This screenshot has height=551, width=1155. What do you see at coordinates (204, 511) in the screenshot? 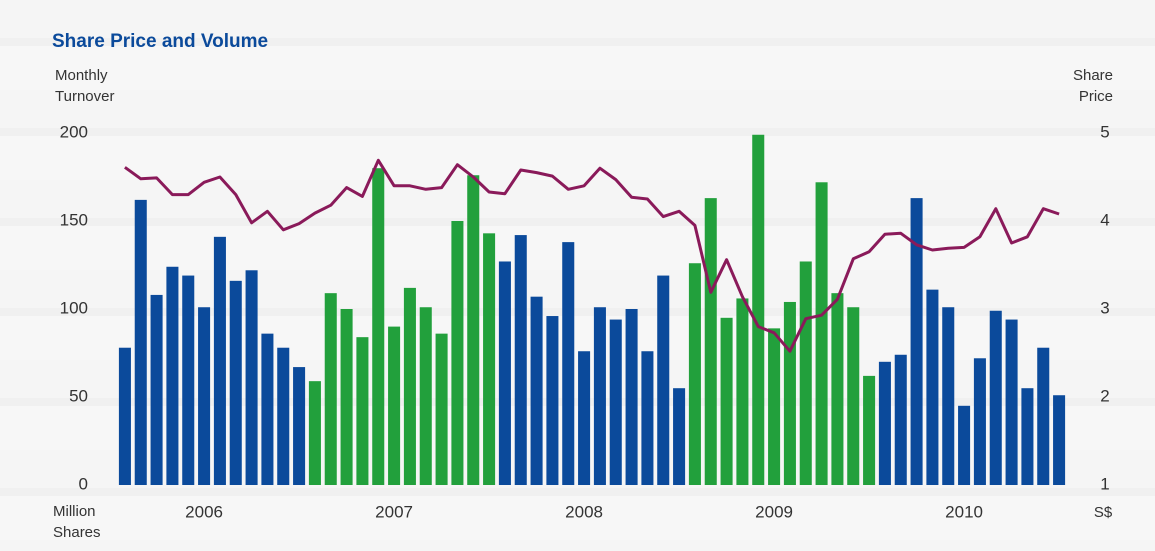
I see `x-tick-label: 2006` at bounding box center [204, 511].